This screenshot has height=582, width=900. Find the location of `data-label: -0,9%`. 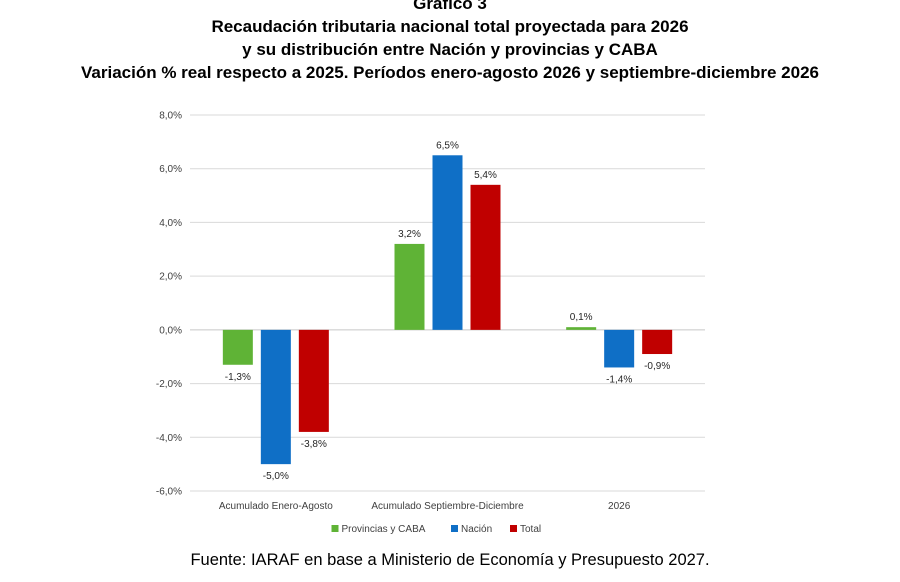

data-label: -0,9% is located at coordinates (657, 366).